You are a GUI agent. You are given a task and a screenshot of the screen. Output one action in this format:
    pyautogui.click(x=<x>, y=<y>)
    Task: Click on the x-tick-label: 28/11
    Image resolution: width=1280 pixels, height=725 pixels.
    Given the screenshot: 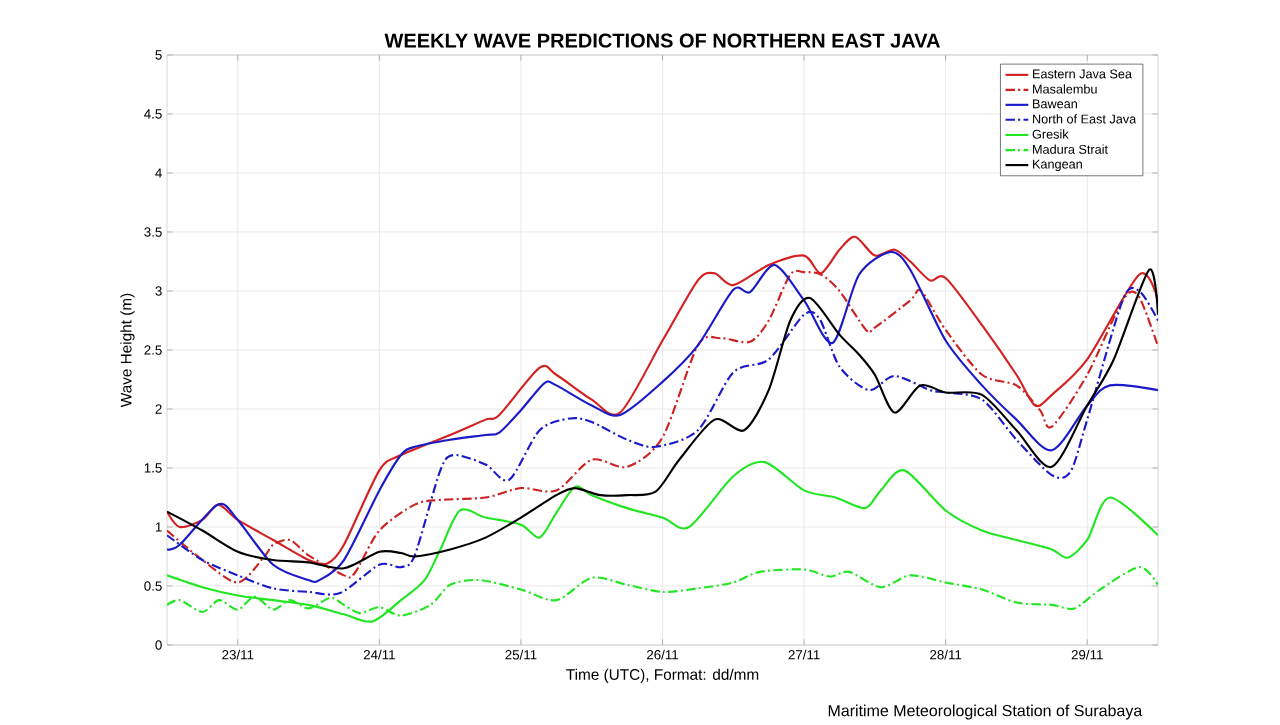 What is the action you would take?
    pyautogui.click(x=946, y=654)
    